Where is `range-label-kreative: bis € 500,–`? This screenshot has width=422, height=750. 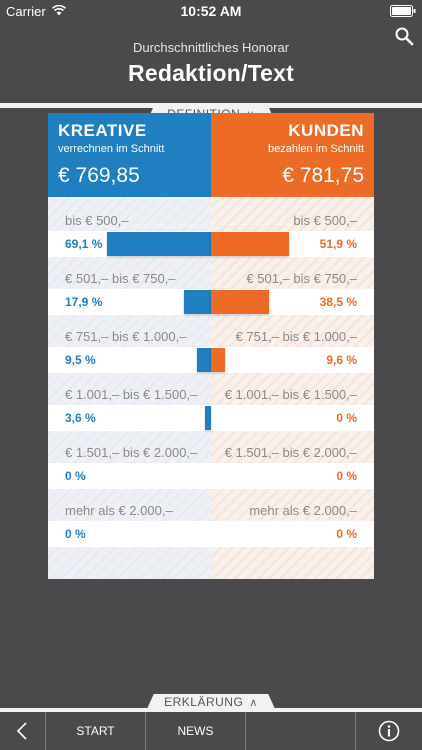 range-label-kreative: bis € 500,– is located at coordinates (97, 220).